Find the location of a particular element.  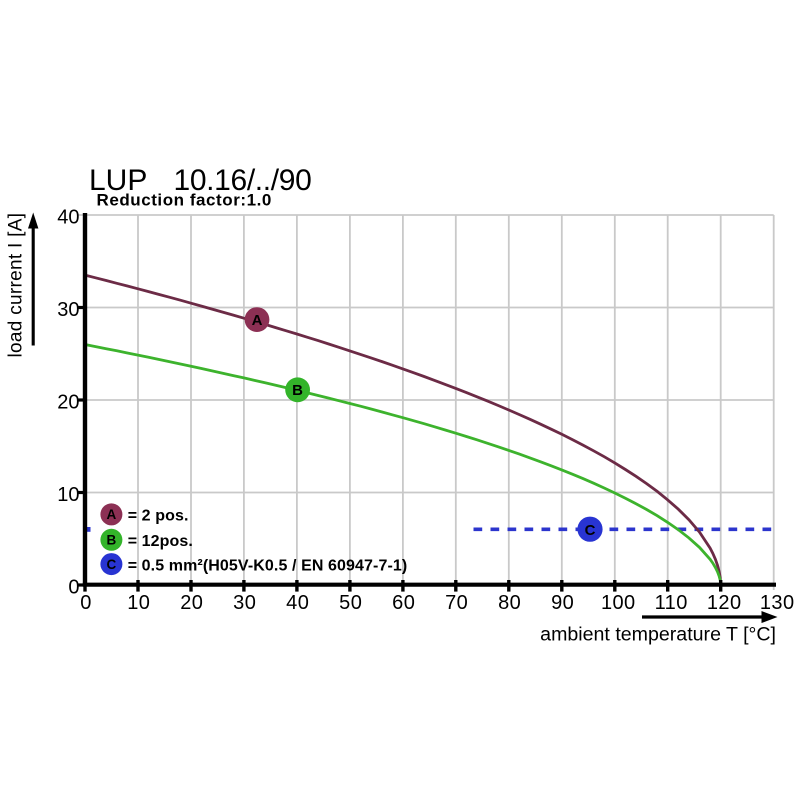

svg-text: load current I [A] is located at coordinates (16, 285).